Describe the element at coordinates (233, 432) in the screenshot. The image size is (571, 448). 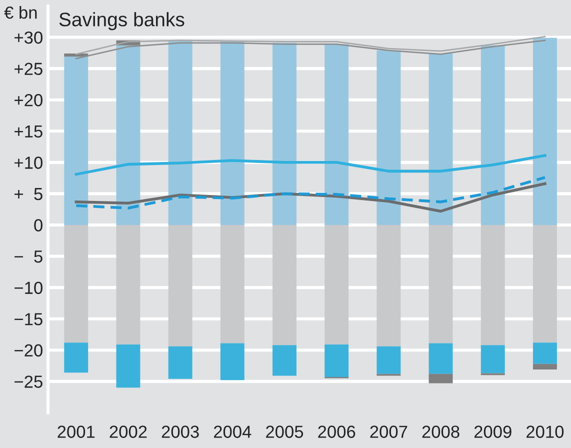
I see `x-tick-label: 2004` at that location.